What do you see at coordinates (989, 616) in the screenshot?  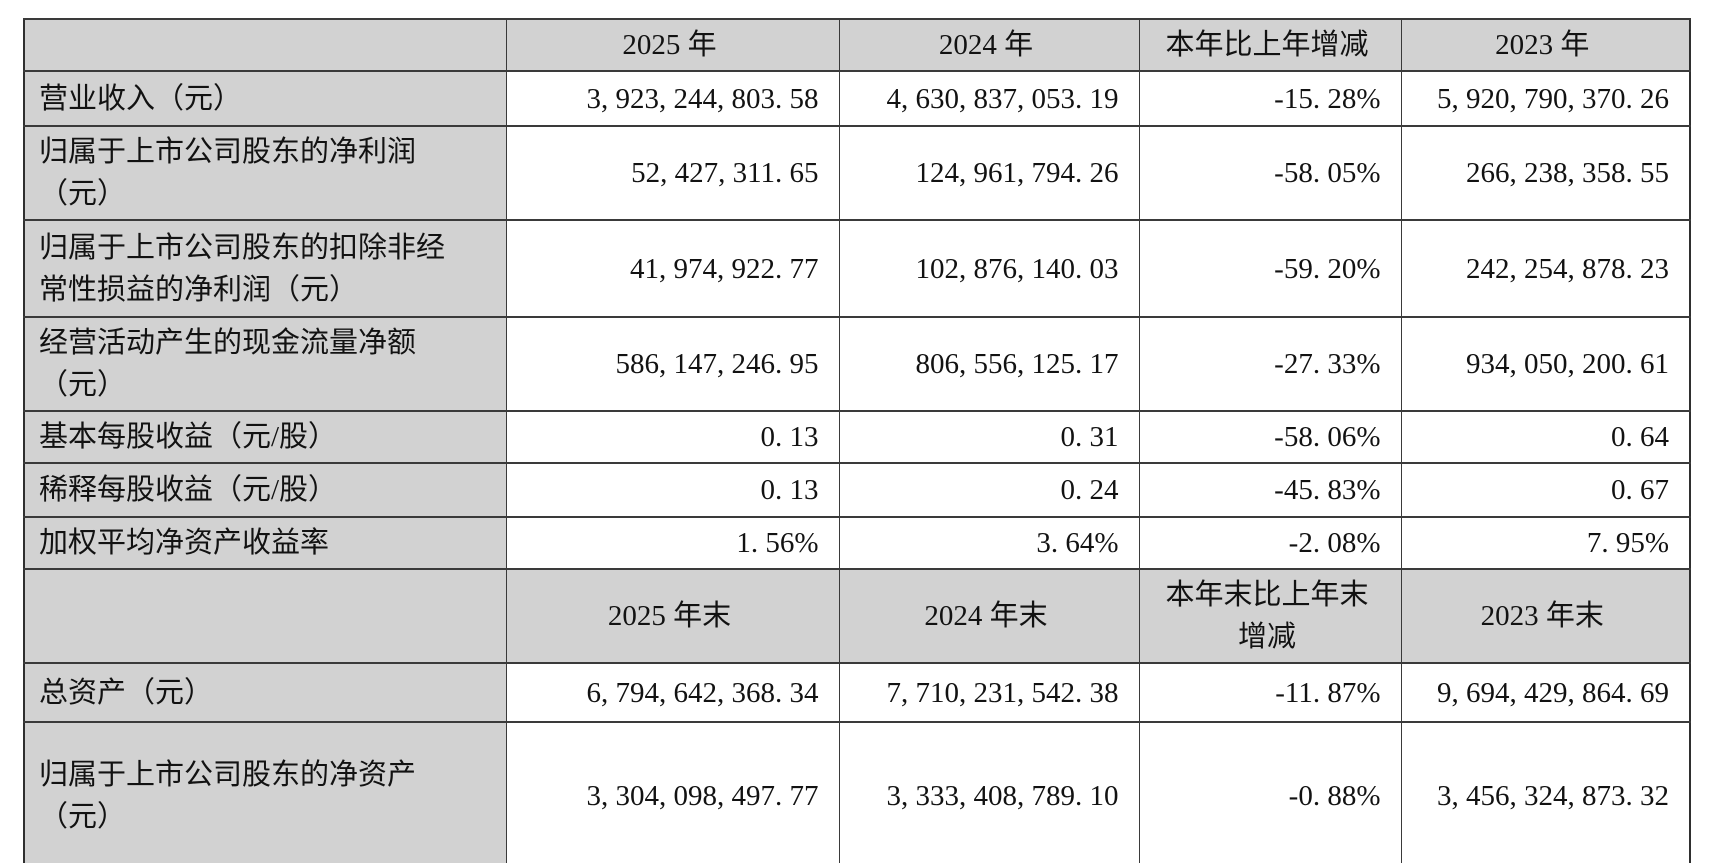 I see `header-cell-2024-end: 2024 年末` at bounding box center [989, 616].